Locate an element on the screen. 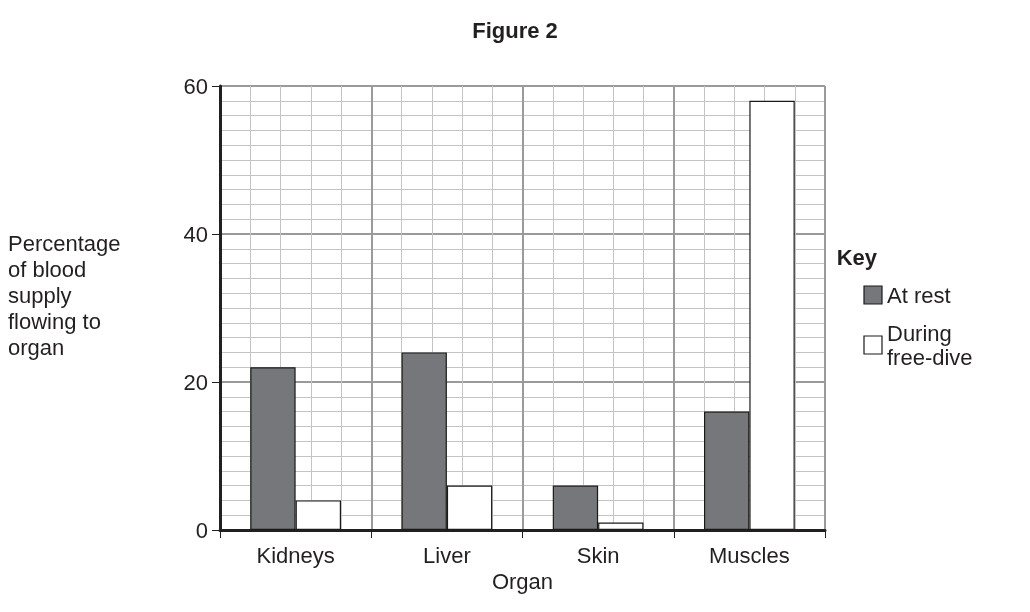 The width and height of the screenshot is (1030, 612). x-tick-label: Kidneys is located at coordinates (295, 555).